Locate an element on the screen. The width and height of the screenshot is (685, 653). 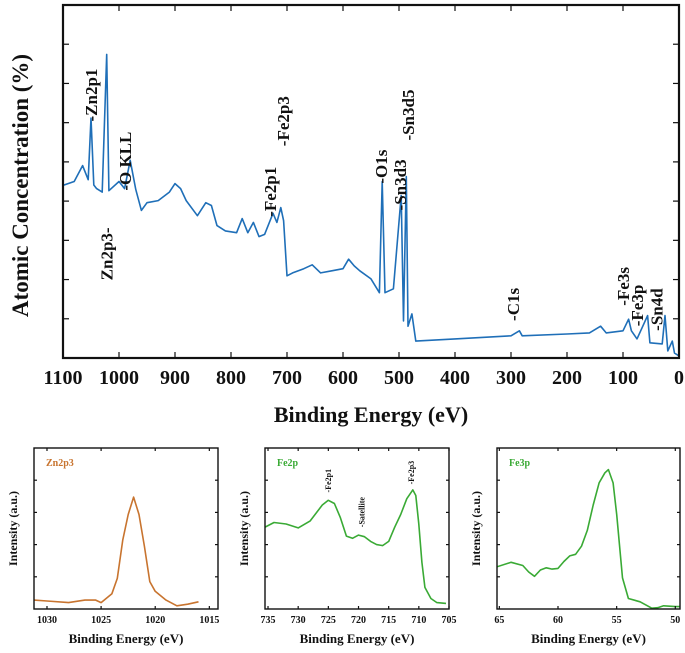
x-tick-label: 600 is located at coordinates (343, 378).